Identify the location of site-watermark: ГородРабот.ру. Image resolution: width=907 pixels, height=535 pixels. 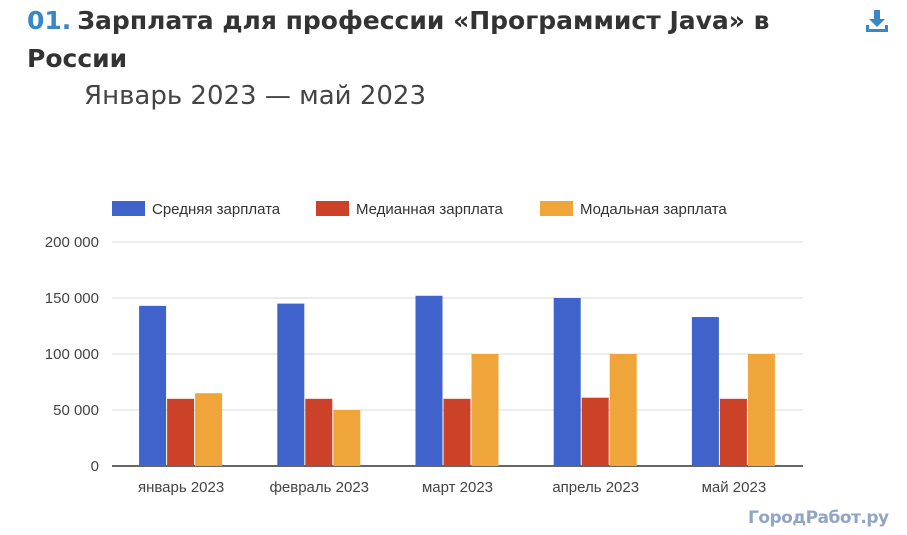
(818, 518).